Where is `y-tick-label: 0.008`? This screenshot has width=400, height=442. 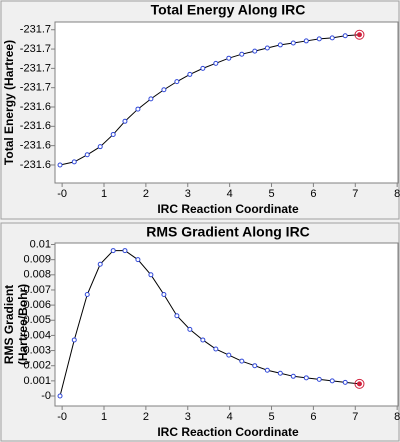
y-tick-label: 0.008 is located at coordinates (37, 275).